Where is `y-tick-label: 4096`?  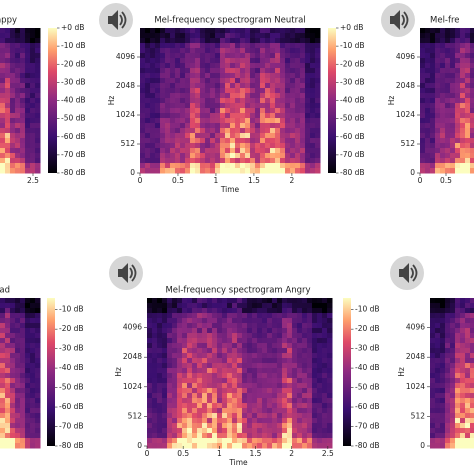 y-tick-label: 4096 is located at coordinates (415, 327).